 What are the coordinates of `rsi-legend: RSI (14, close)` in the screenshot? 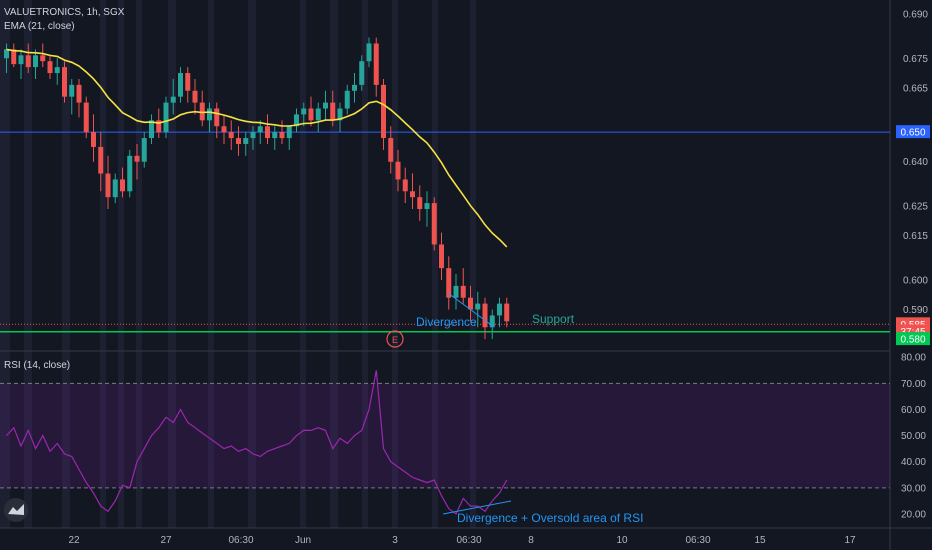 It's located at (37, 365).